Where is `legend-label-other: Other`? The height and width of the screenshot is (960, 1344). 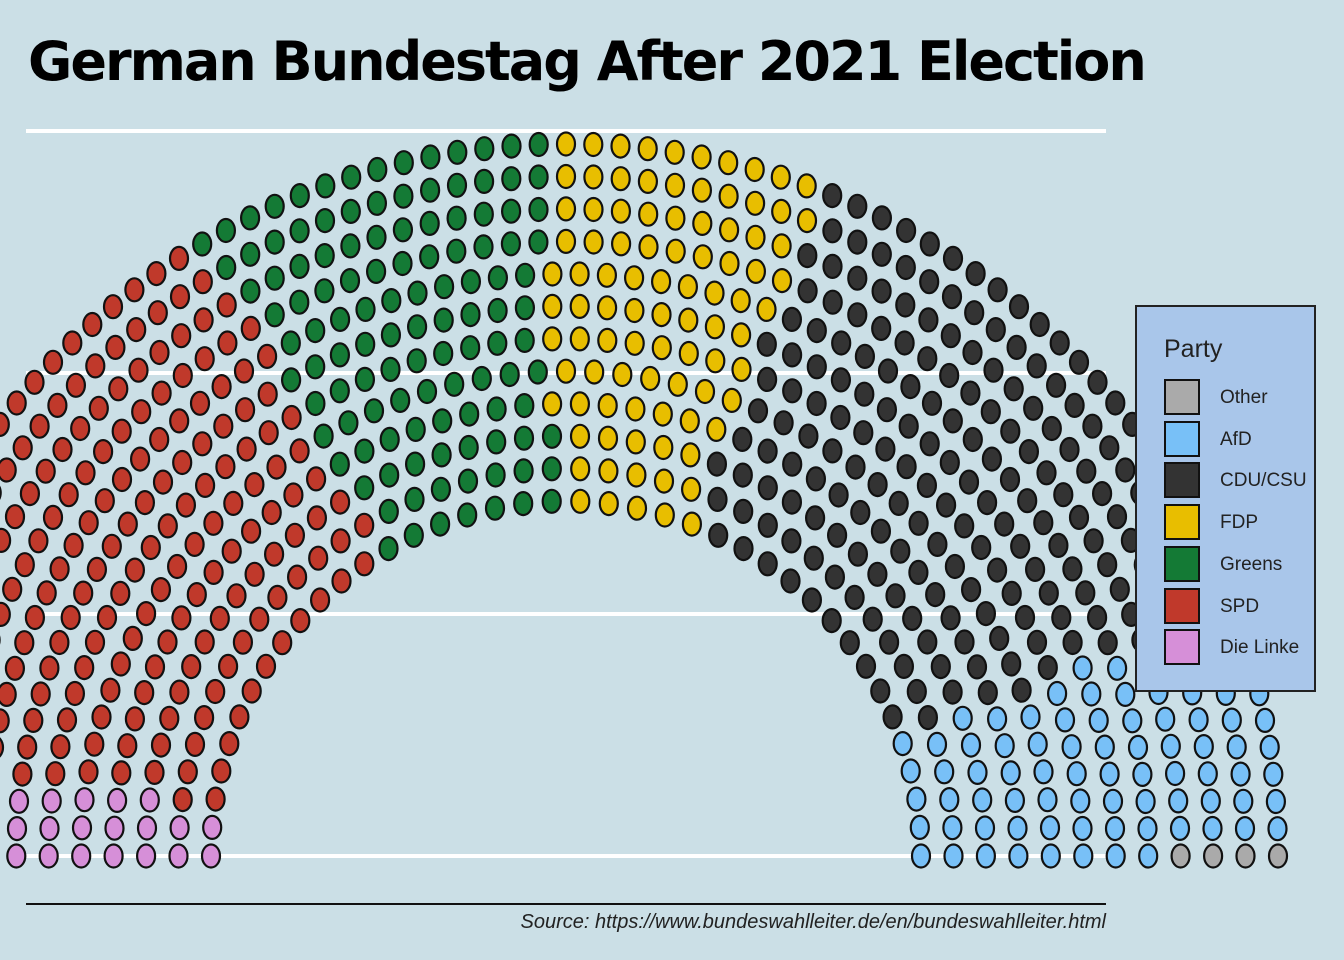
legend-label-other: Other is located at coordinates (1244, 397).